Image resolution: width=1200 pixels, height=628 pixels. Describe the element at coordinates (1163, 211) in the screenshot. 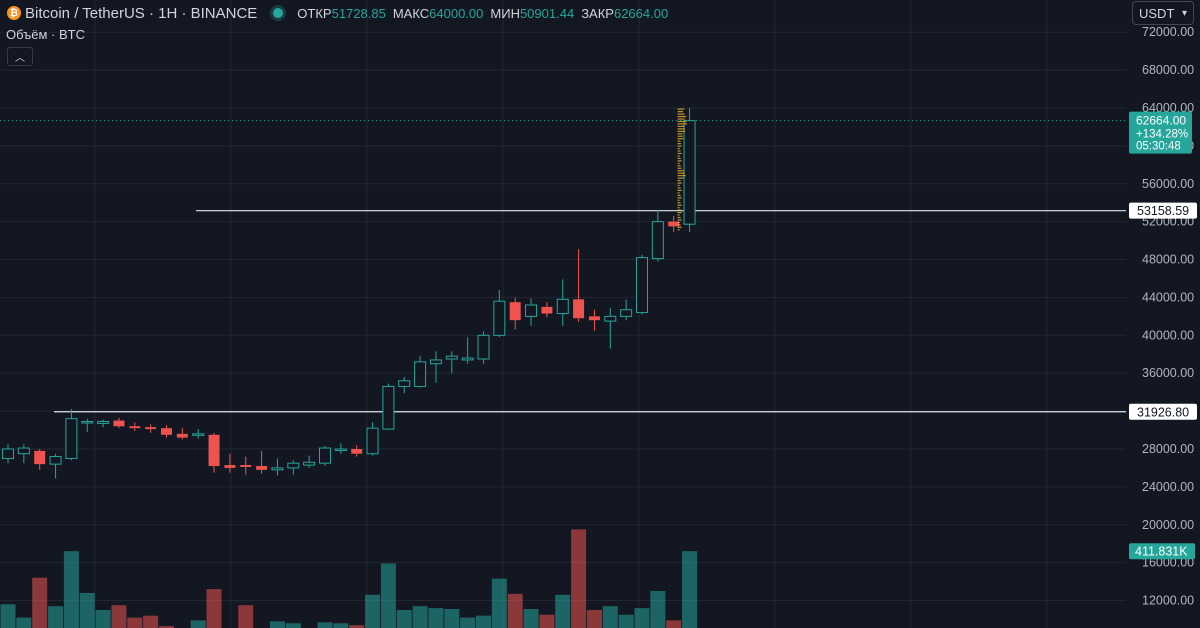

I see `price-line-tag-label: 53158.59` at that location.